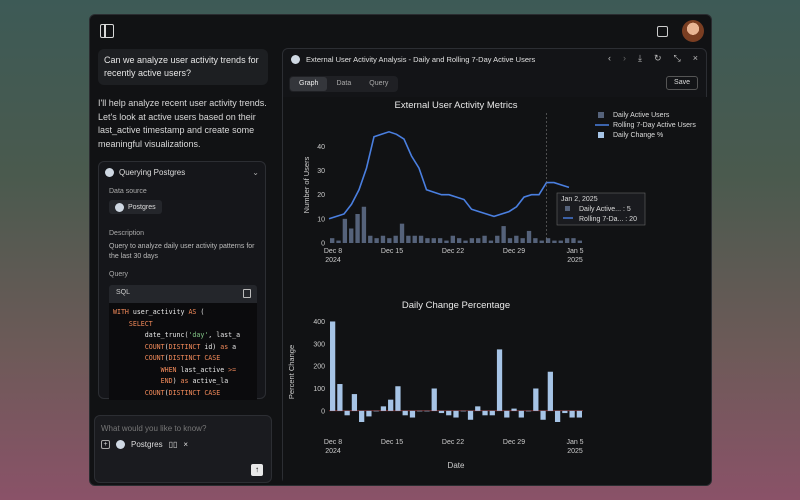 Image resolution: width=800 pixels, height=500 pixels. Describe the element at coordinates (154, 428) in the screenshot. I see `chat-input-placeholder: What would you like to know?` at that location.